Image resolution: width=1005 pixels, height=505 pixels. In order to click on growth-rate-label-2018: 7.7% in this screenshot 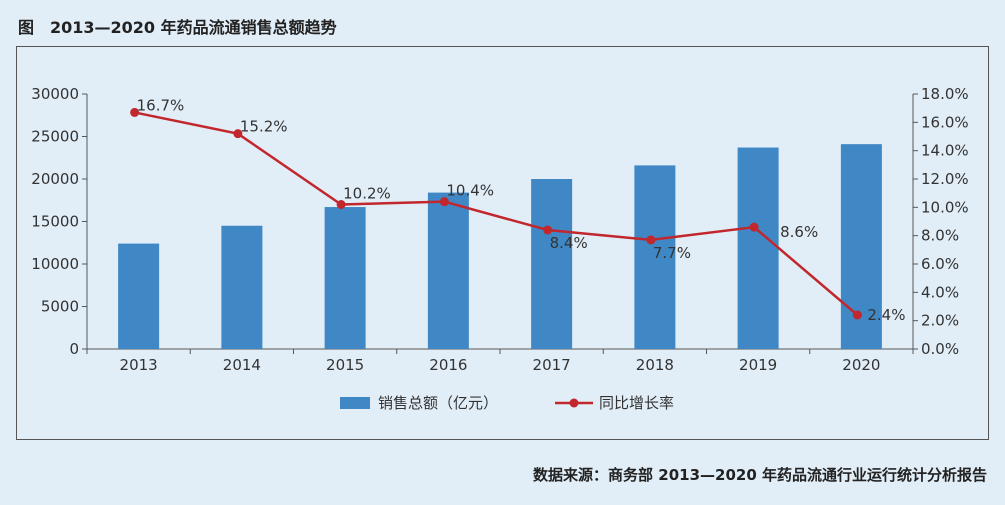, I will do `click(672, 253)`.